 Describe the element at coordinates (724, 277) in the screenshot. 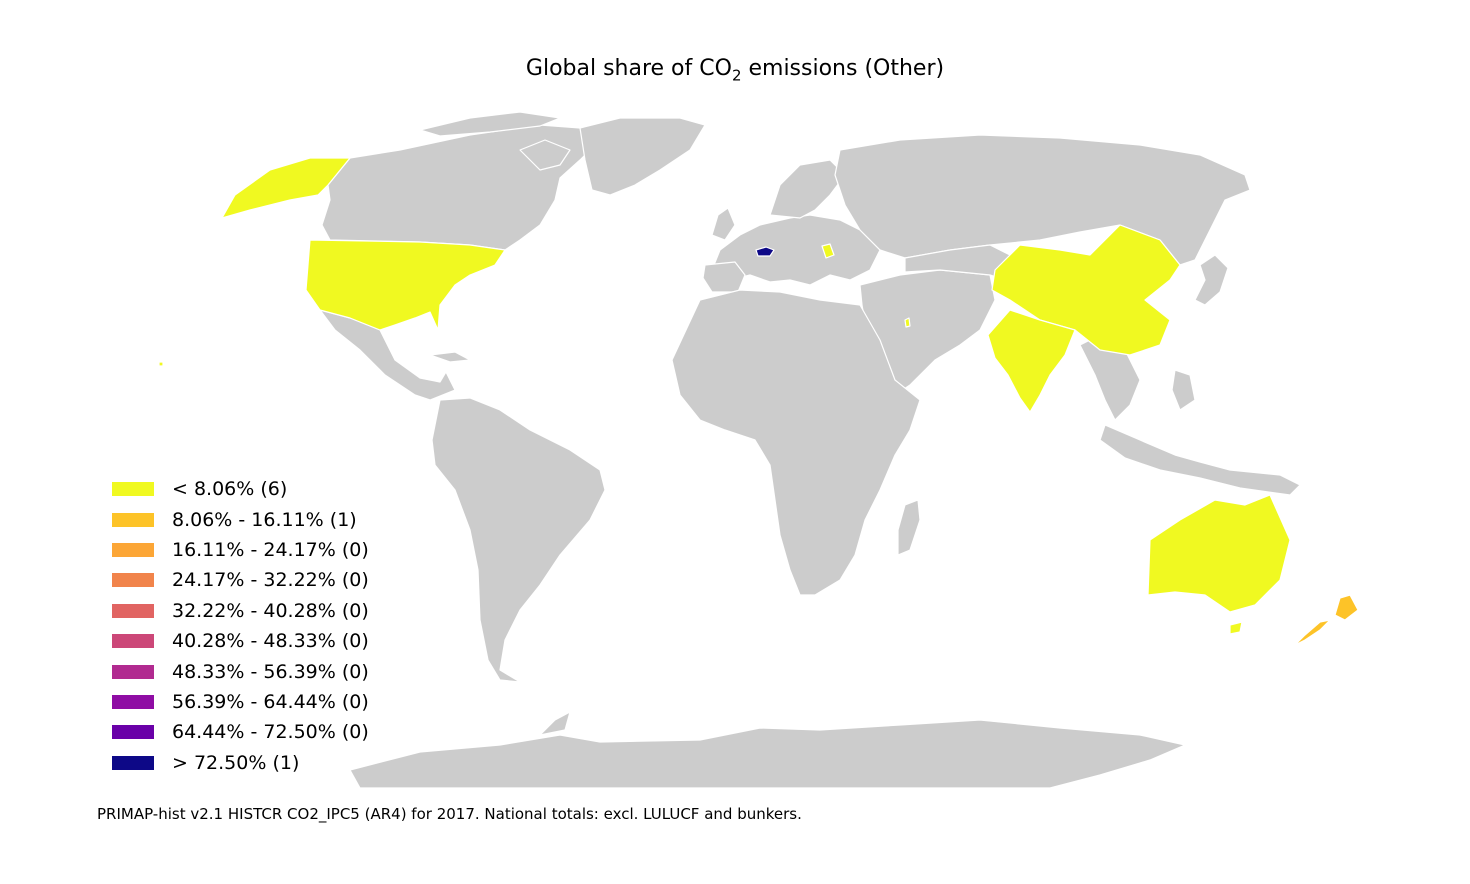

I see `land-iberia` at that location.